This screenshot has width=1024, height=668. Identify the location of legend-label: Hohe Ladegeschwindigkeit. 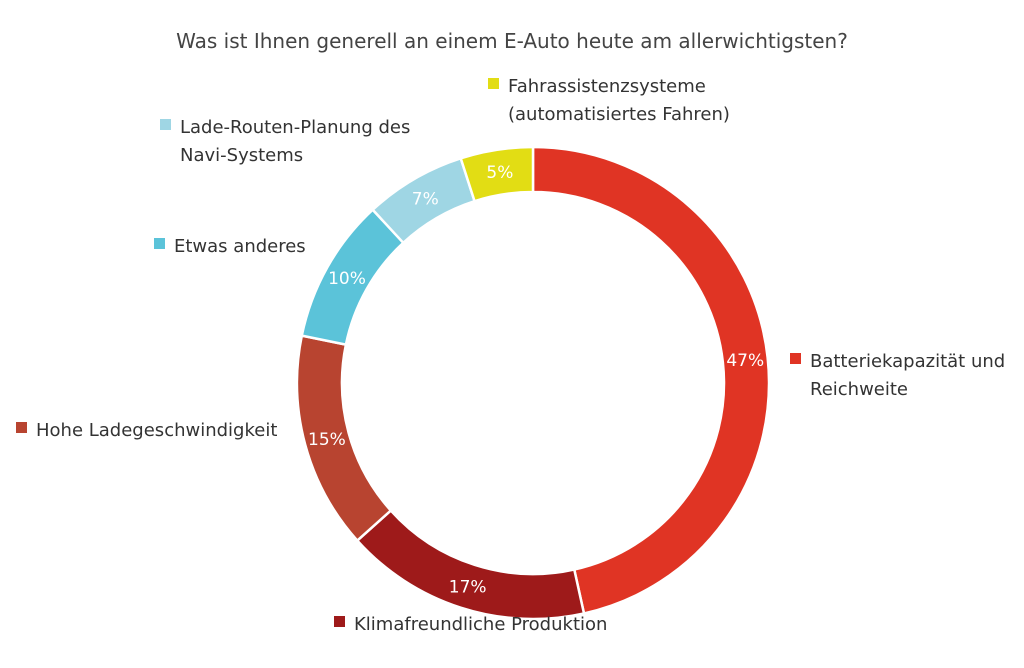
(156, 430).